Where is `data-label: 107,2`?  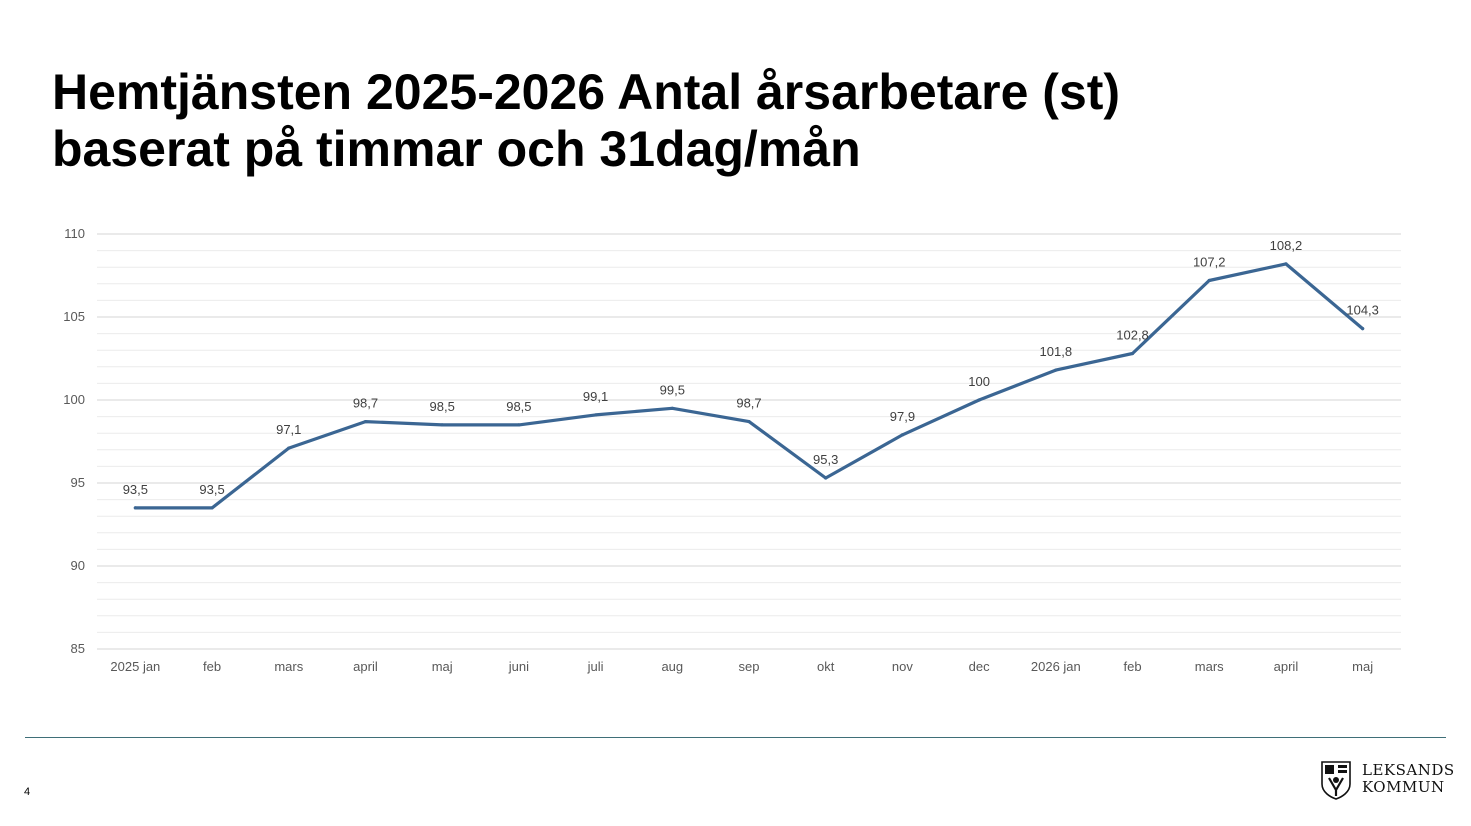 data-label: 107,2 is located at coordinates (1209, 261).